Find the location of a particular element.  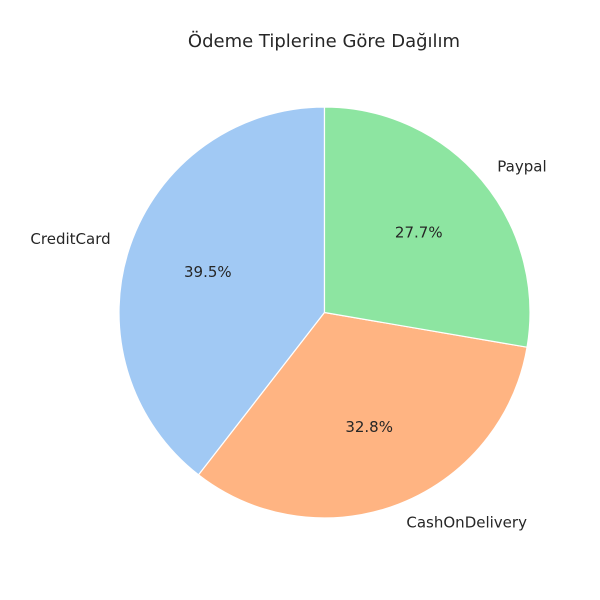

slice-label-paypal: Paypal is located at coordinates (521, 166).